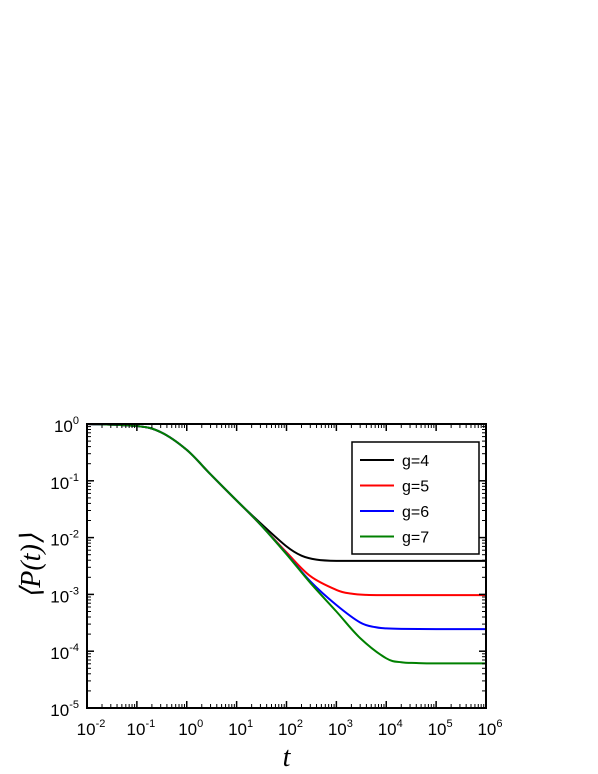  I want to click on x-tick-label: 10², so click(290, 728).